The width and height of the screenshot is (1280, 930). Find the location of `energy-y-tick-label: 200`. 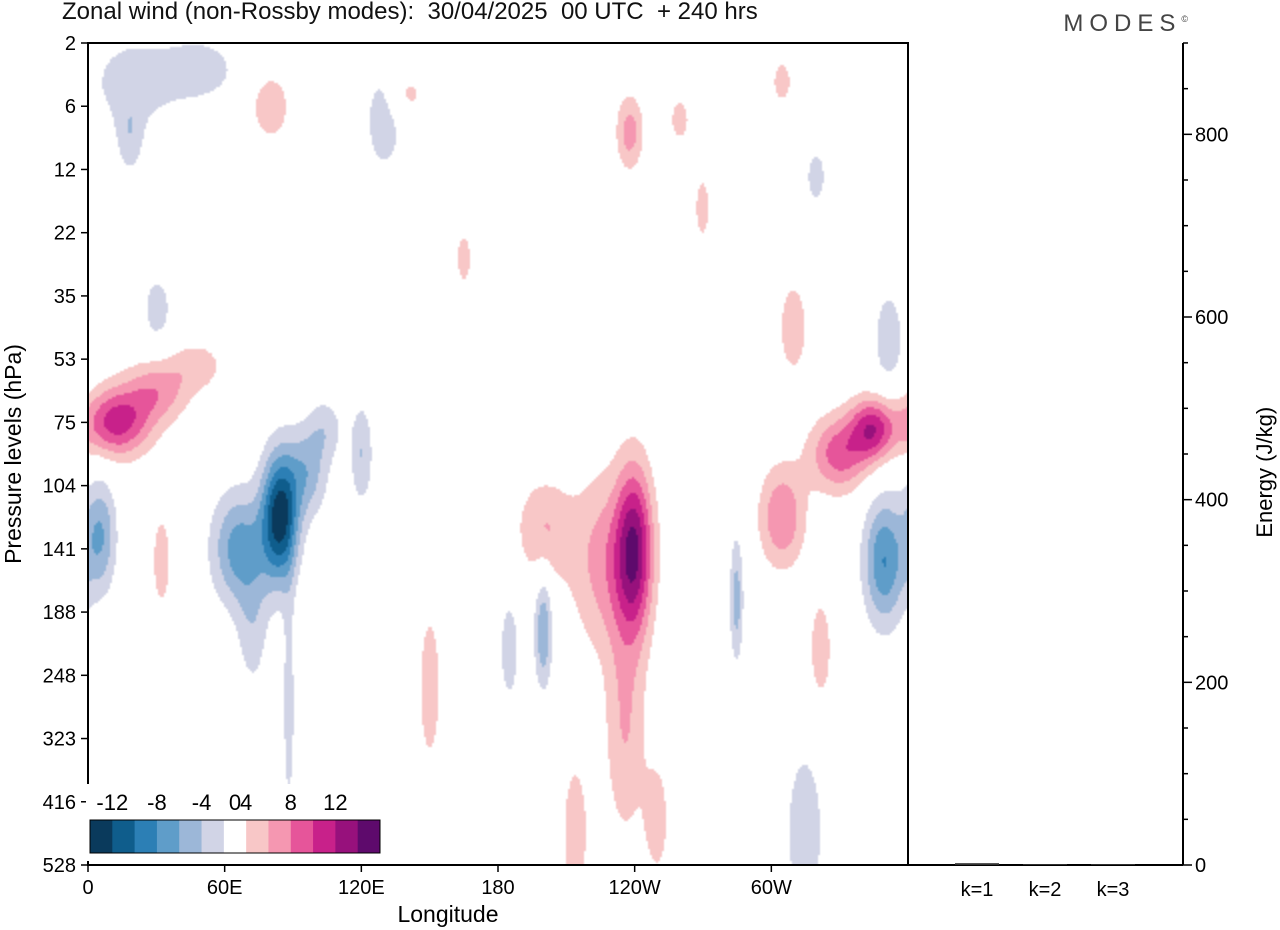

energy-y-tick-label: 200 is located at coordinates (1211, 683).